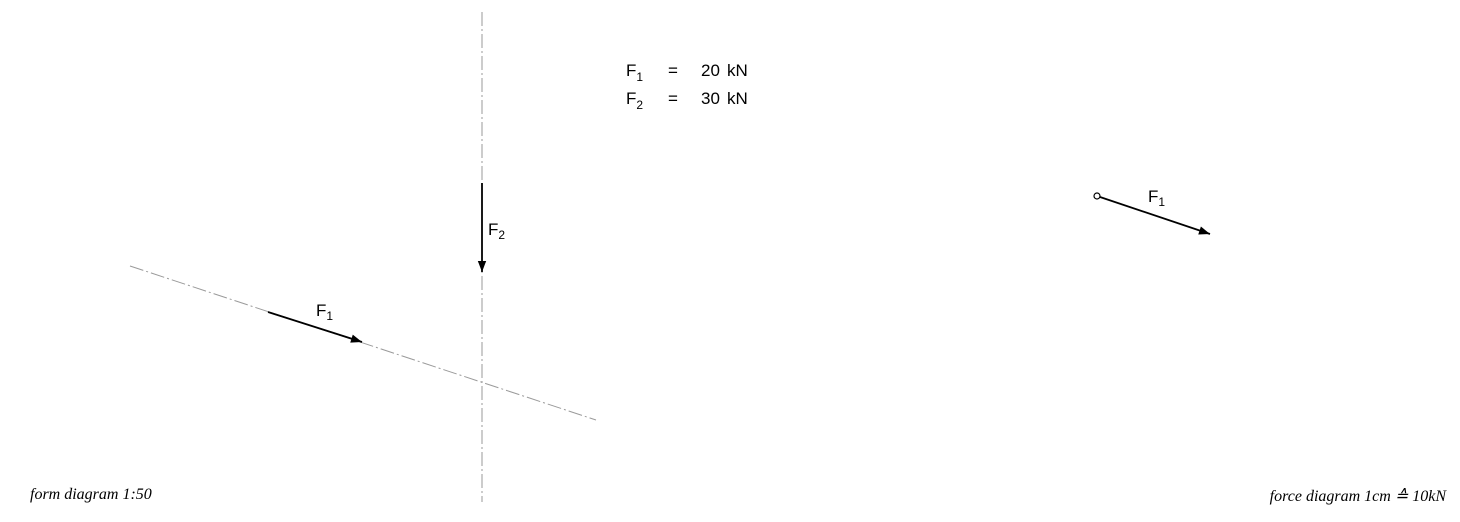  What do you see at coordinates (1155, 215) in the screenshot?
I see `force-f1-arrow` at bounding box center [1155, 215].